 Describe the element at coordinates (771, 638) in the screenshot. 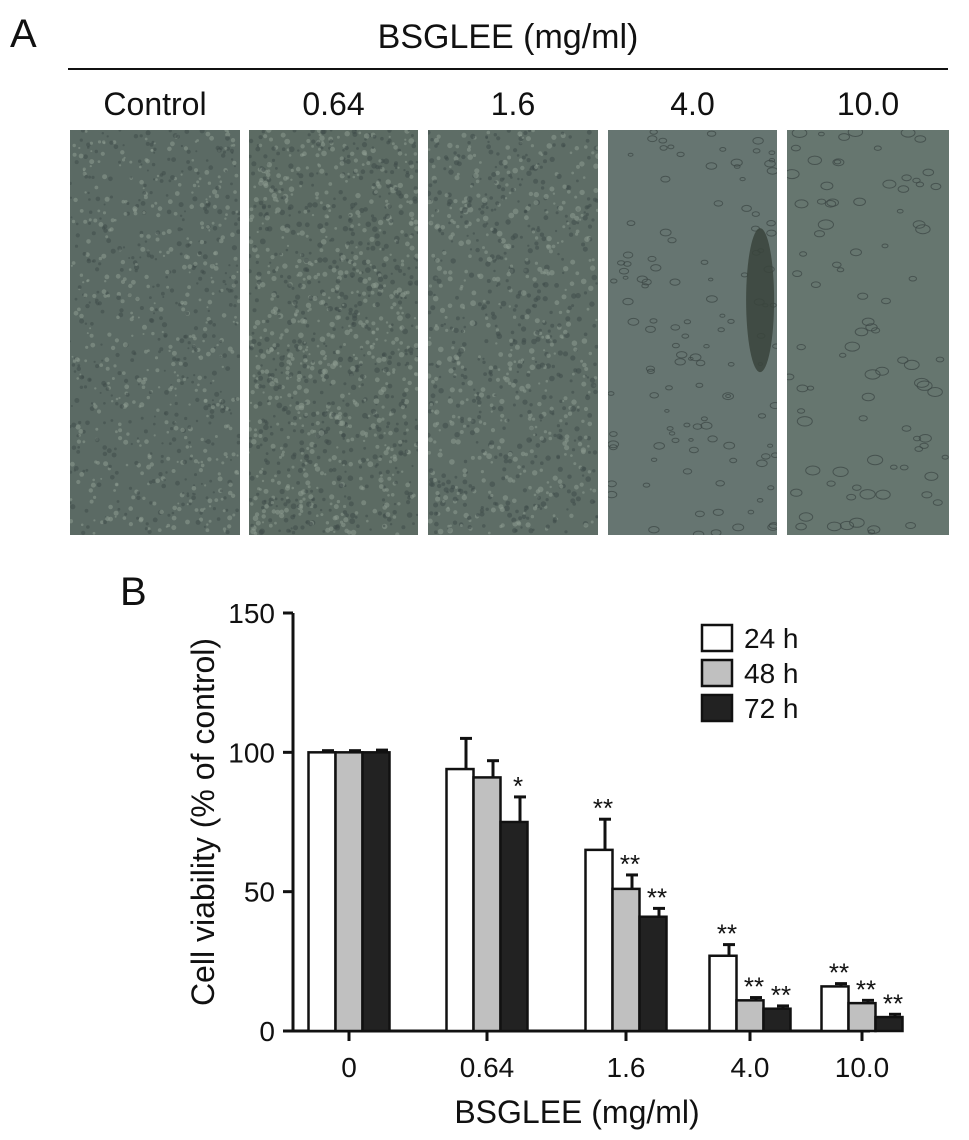

I see `legend-label: 24 h` at that location.